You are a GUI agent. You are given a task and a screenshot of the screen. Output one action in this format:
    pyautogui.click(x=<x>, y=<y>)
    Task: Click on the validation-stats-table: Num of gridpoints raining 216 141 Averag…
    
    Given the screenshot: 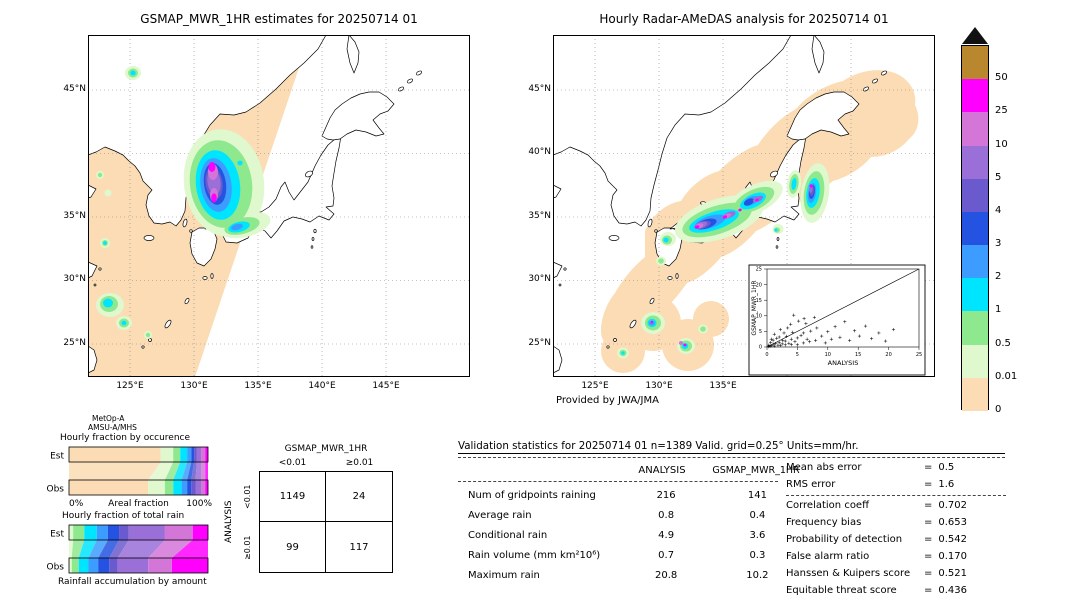 What is the action you would take?
    pyautogui.click(x=631, y=536)
    